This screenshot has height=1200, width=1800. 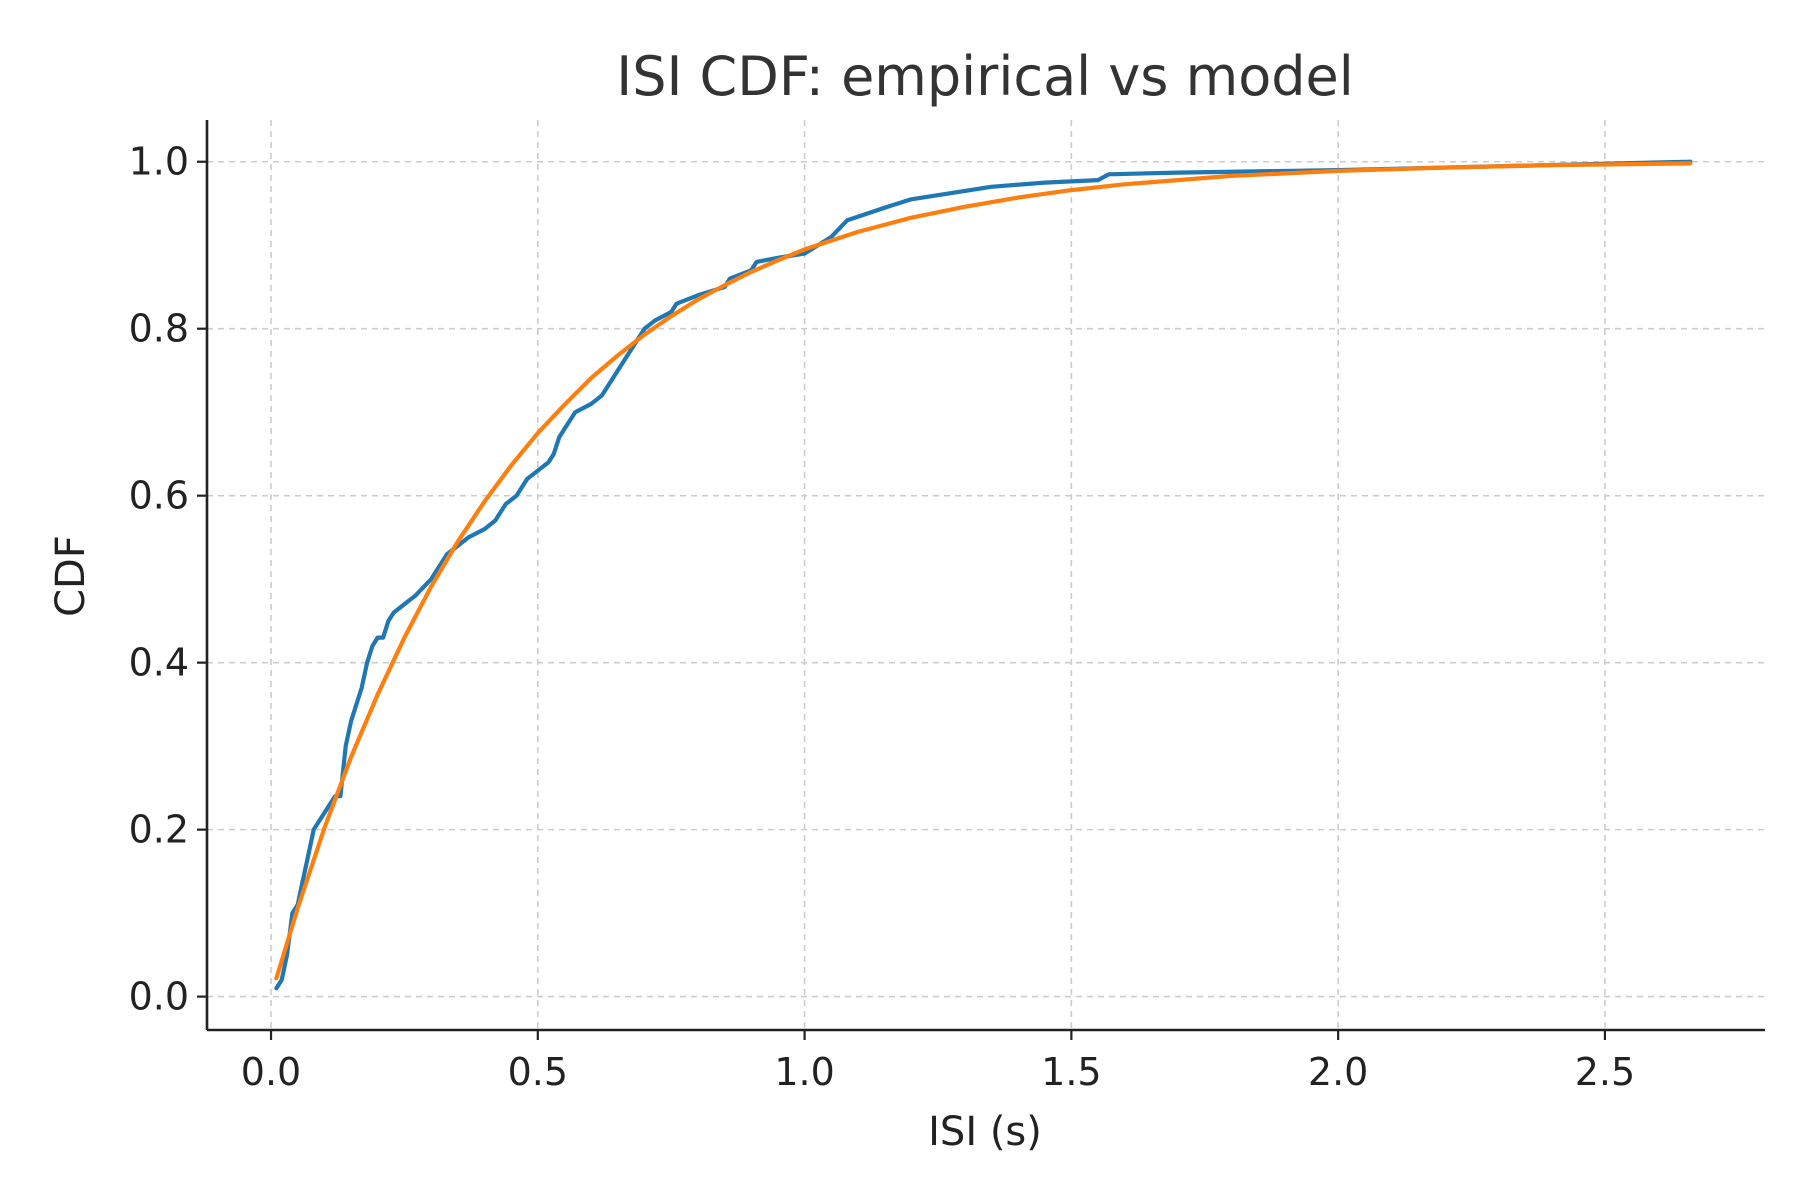 I want to click on y-tick-label: 0.0, so click(x=159, y=997).